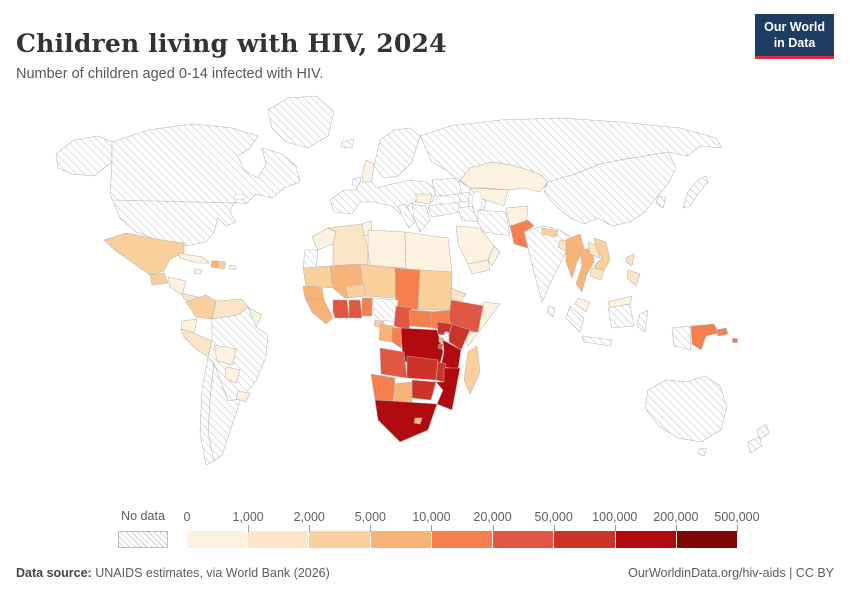  What do you see at coordinates (575, 256) in the screenshot?
I see `country-myanmar` at bounding box center [575, 256].